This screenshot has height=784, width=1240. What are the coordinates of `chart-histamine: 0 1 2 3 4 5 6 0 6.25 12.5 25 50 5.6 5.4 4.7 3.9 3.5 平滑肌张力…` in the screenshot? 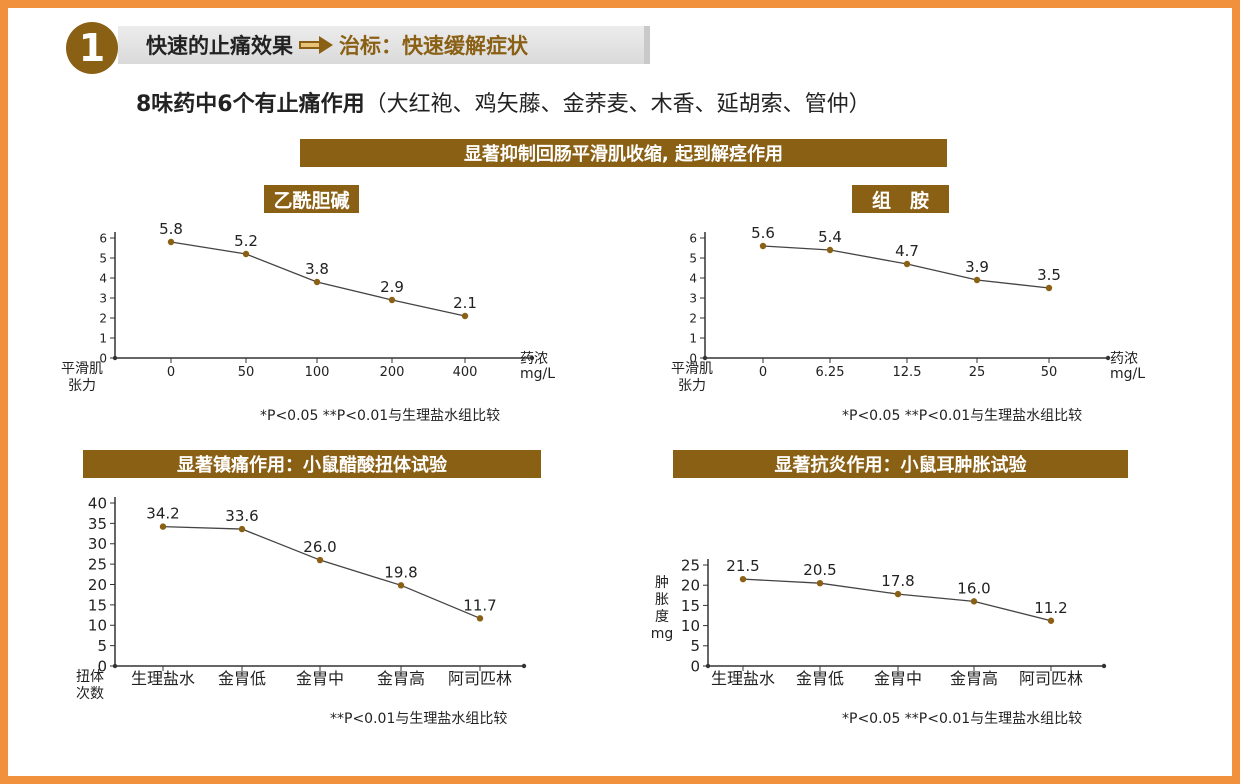 It's located at (908, 309).